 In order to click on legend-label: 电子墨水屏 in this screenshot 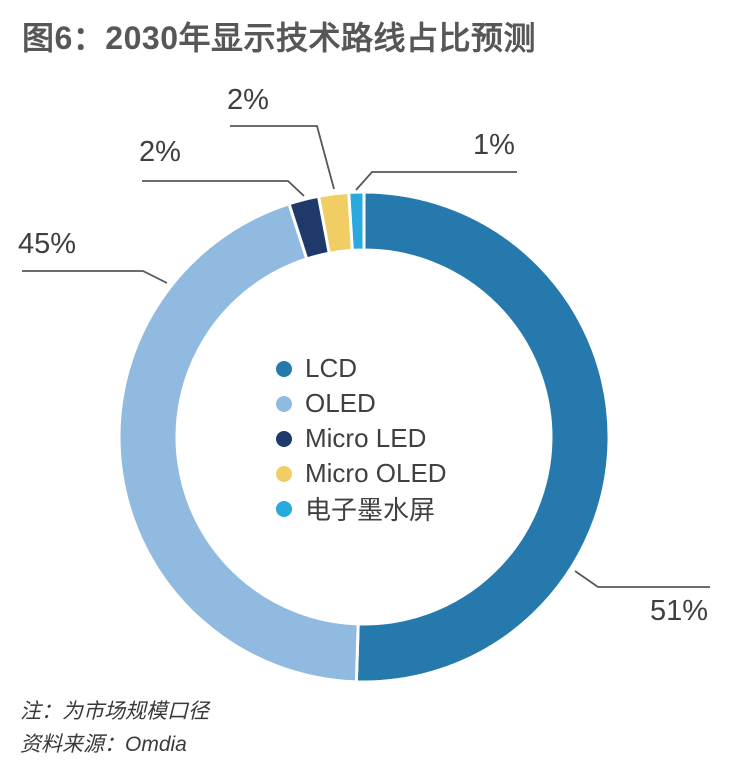, I will do `click(370, 510)`.